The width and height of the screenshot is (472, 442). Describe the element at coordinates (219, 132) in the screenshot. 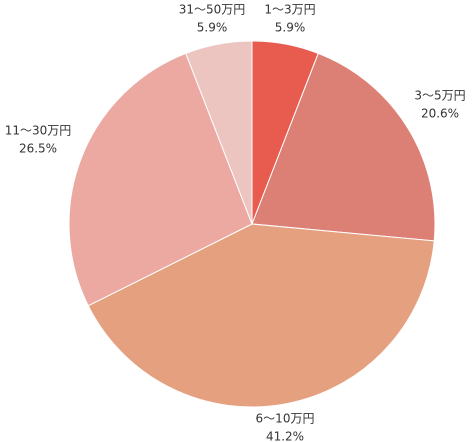

I see `pie-slice` at that location.